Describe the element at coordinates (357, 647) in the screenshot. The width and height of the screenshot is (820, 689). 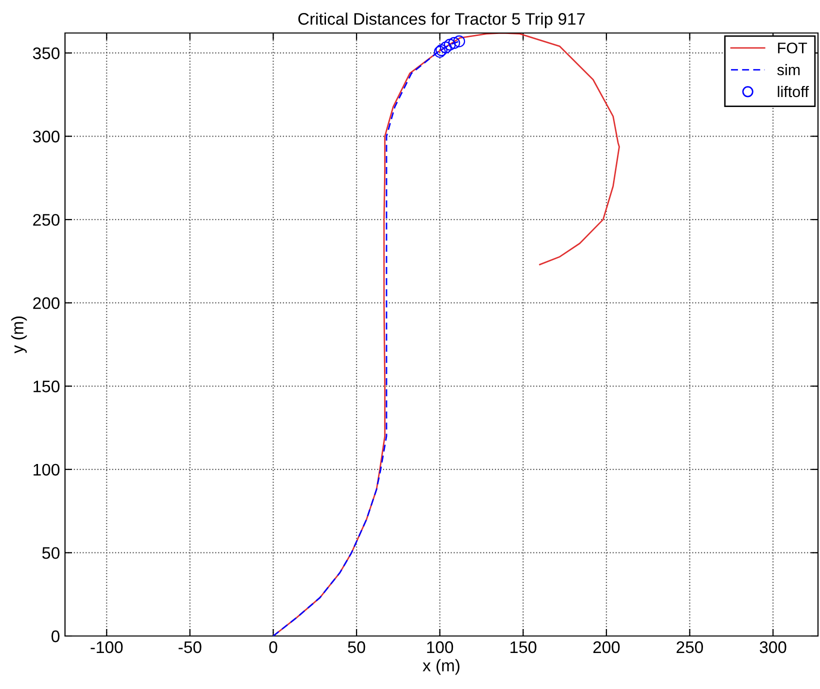
I see `x-tick-label: 50` at that location.